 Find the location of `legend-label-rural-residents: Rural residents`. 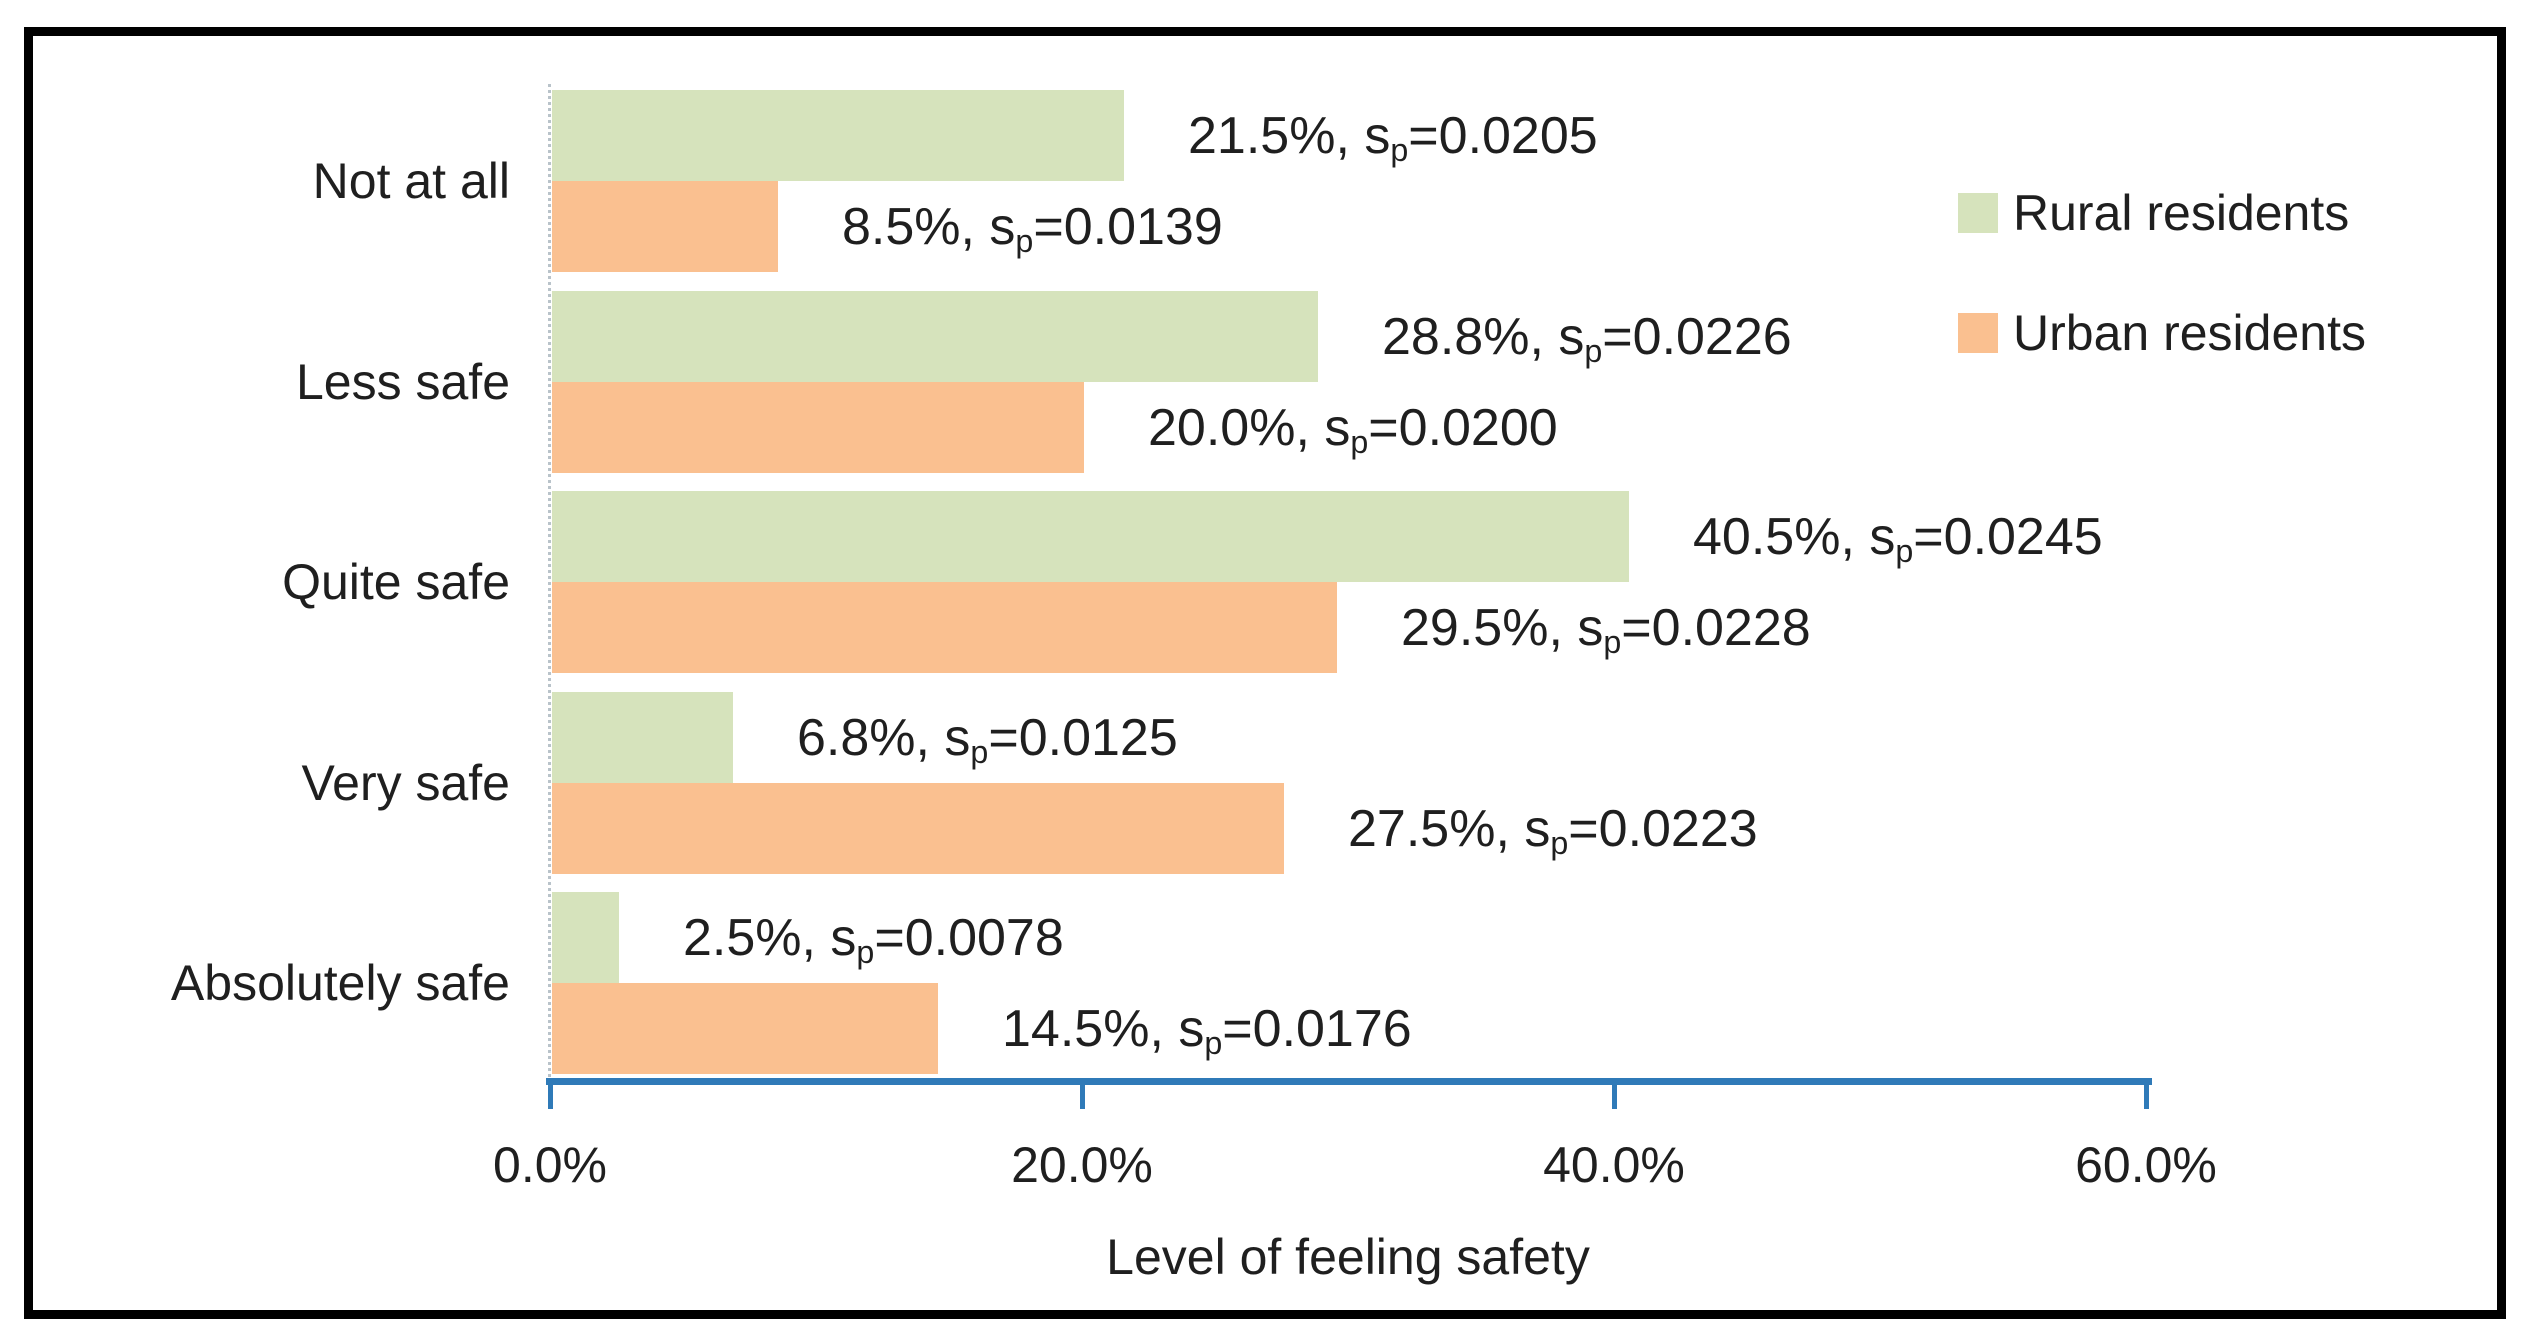

legend-label-rural-residents: Rural residents is located at coordinates (2181, 213).